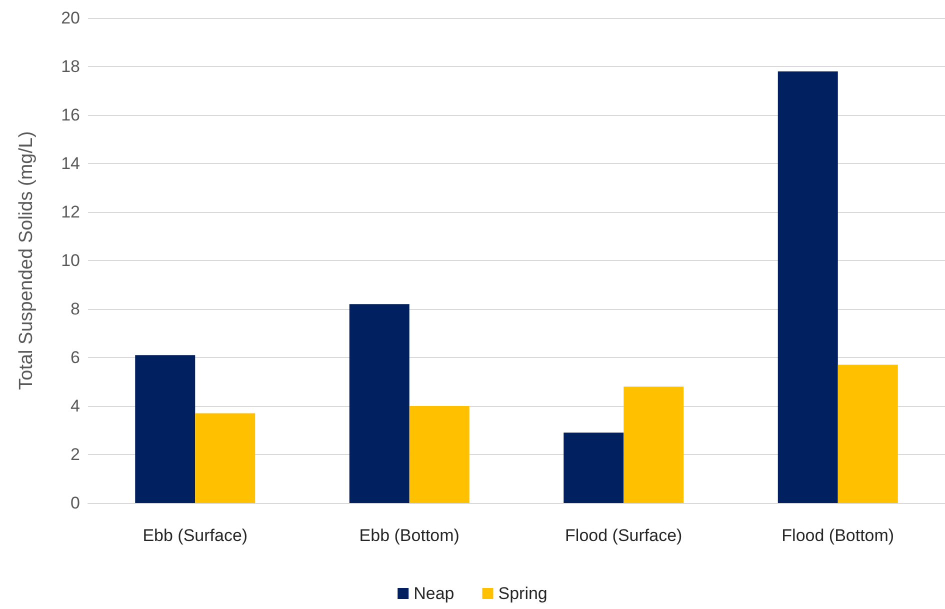 This screenshot has width=945, height=609. I want to click on y-tick-label: 0, so click(75, 503).